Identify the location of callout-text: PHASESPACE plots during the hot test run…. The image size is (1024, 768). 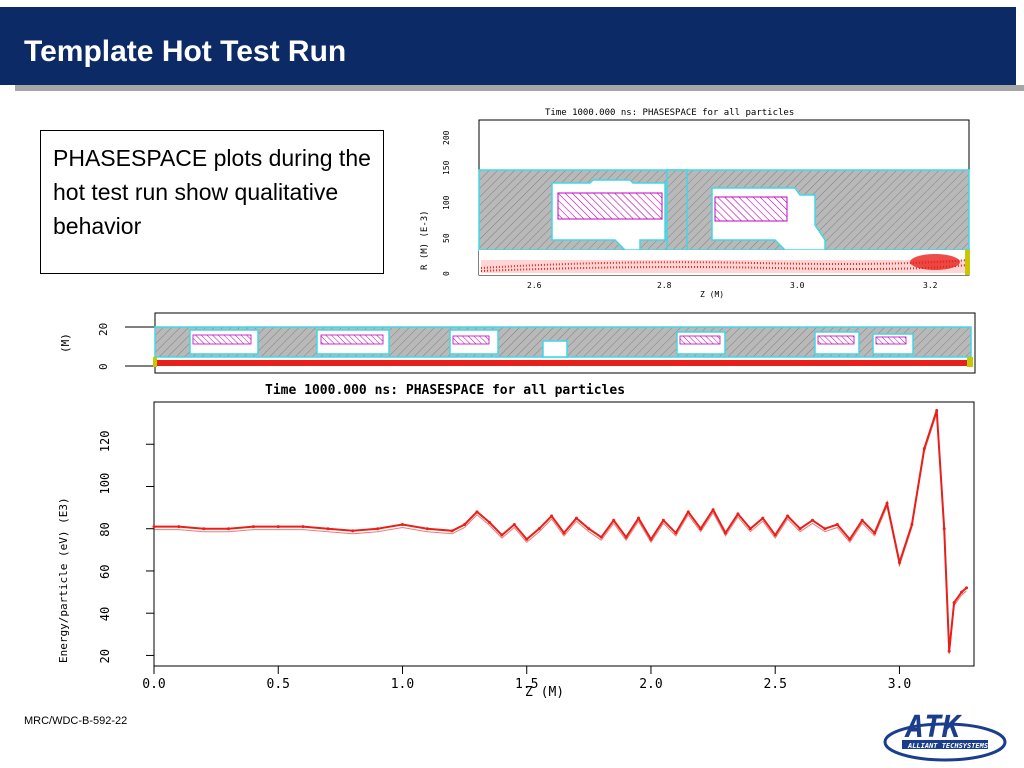
(212, 192).